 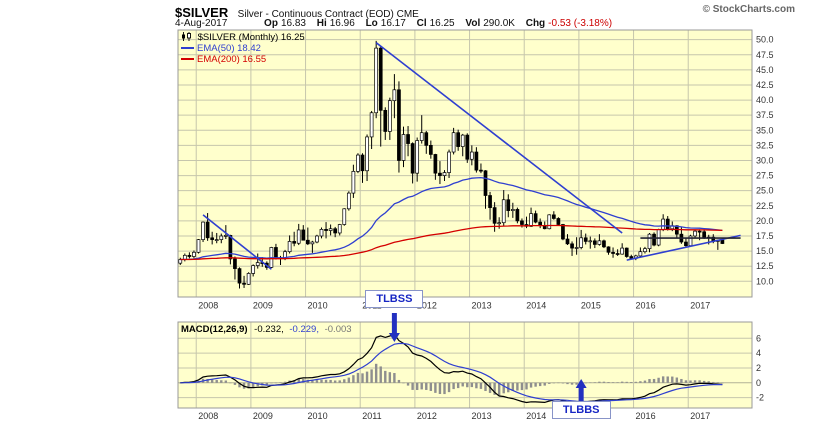 What do you see at coordinates (421, 23) in the screenshot?
I see `close-label: Cl` at bounding box center [421, 23].